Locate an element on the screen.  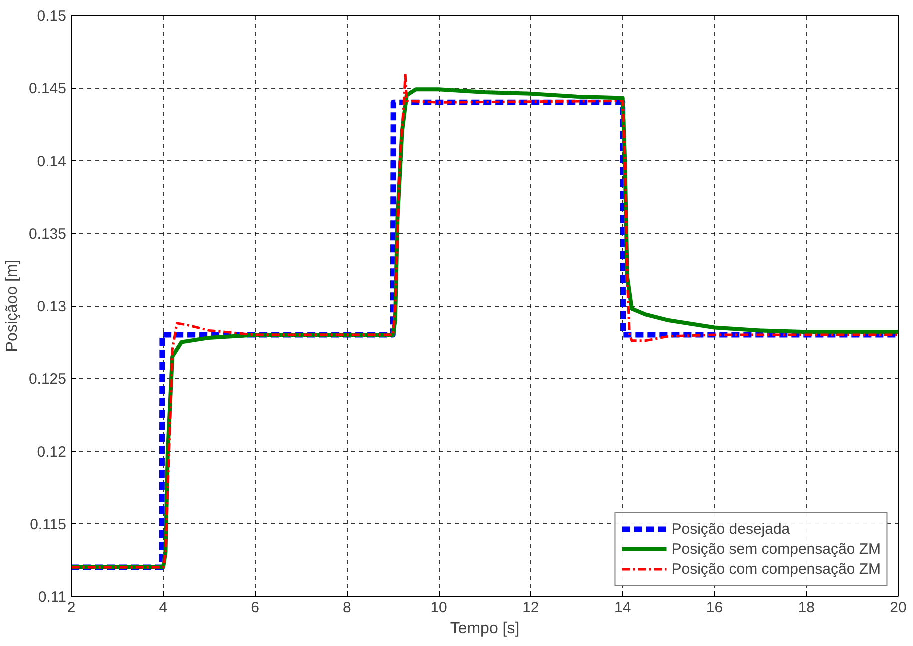
y-tick-label: 0.145 is located at coordinates (47, 89).